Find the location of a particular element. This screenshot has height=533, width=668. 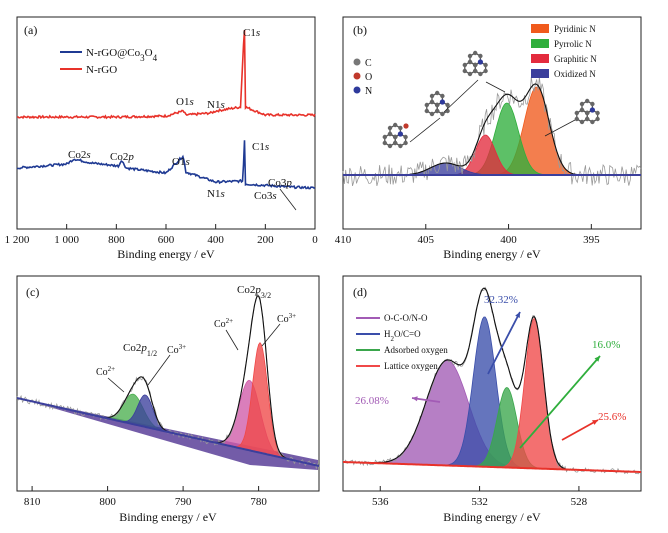

percent-h2o: 32.32% is located at coordinates (501, 300).